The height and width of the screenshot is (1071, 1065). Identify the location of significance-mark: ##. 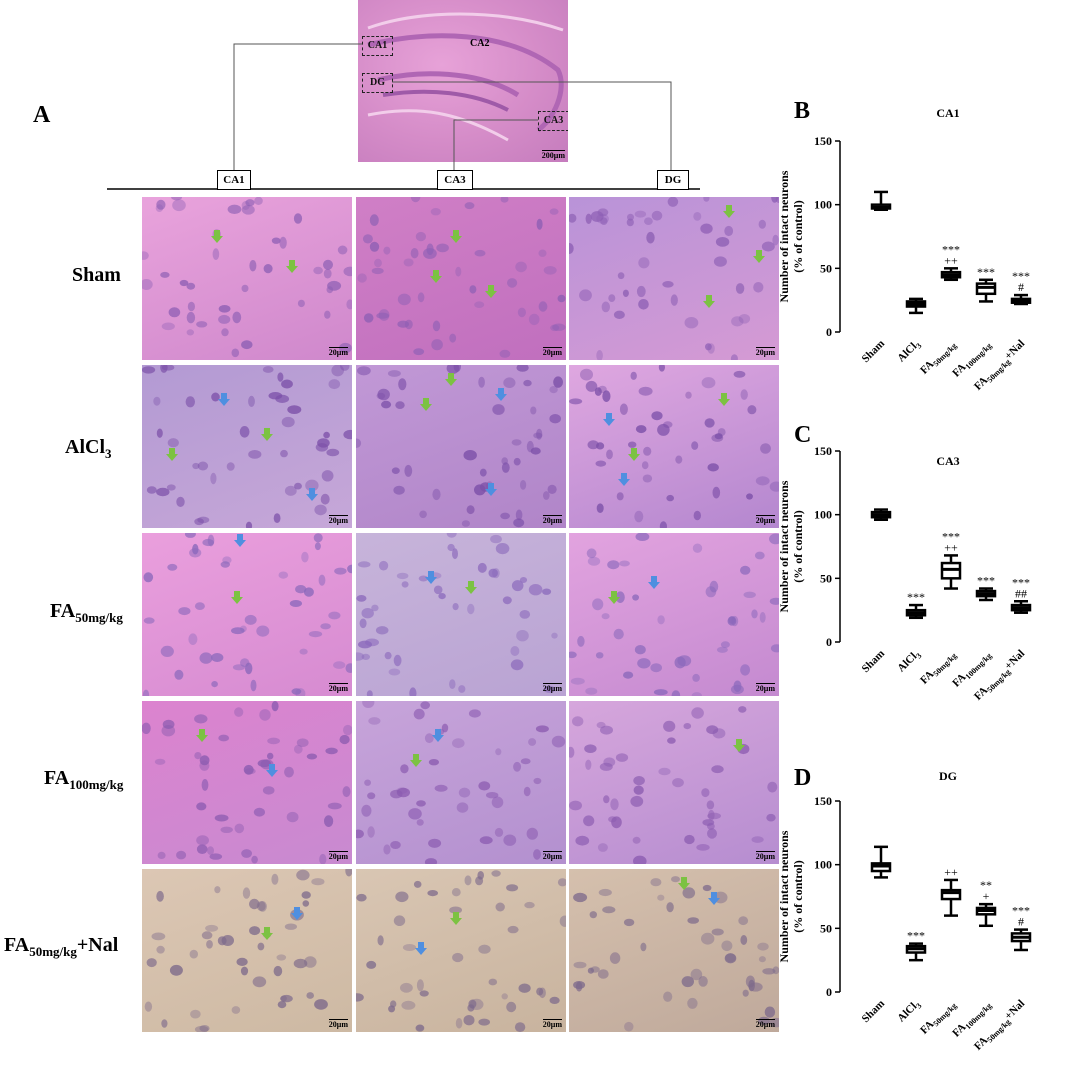
(1021, 593).